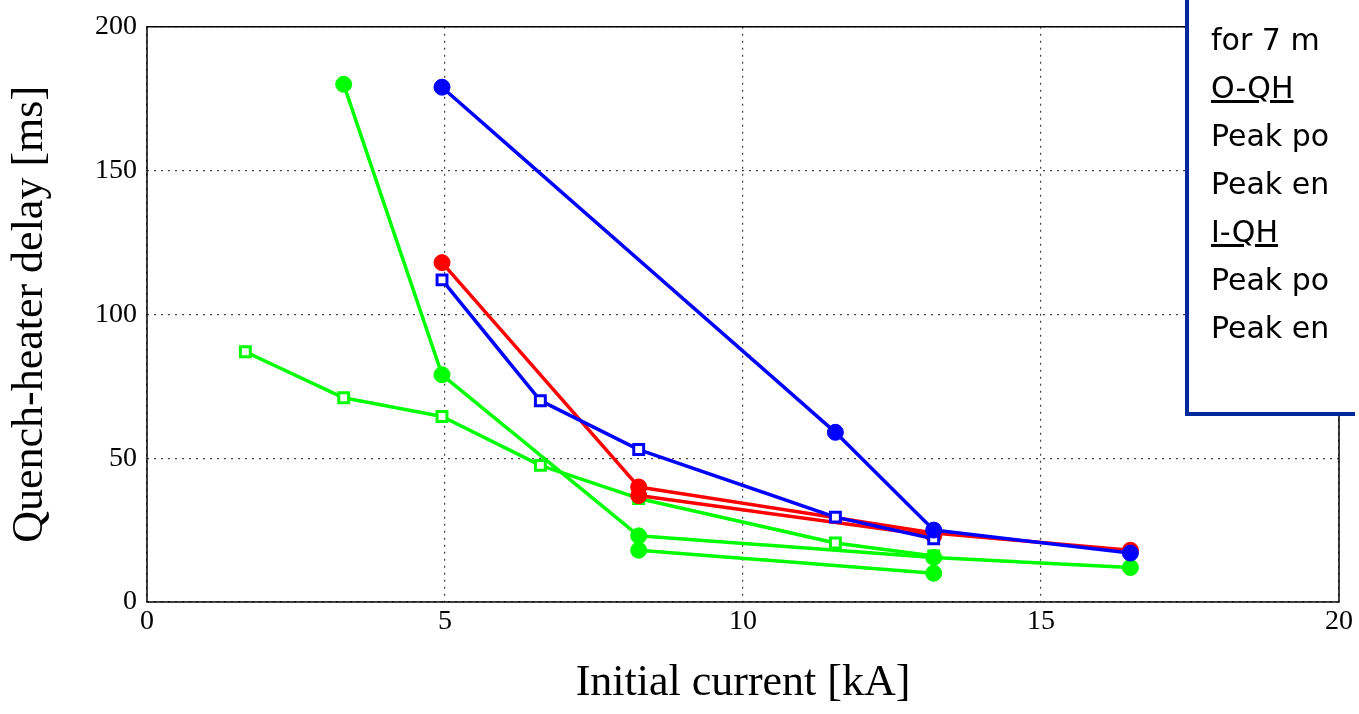 The width and height of the screenshot is (1359, 714). I want to click on annotation: I-QH, so click(1245, 232).